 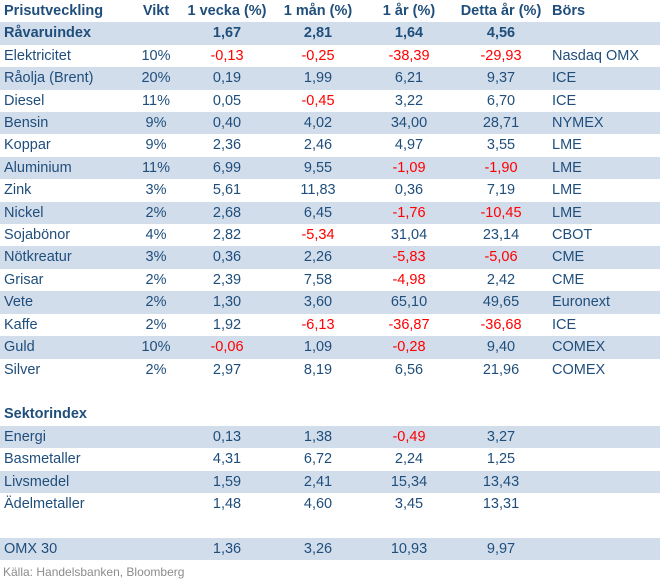 I want to click on cell-name: Elektricitet, so click(x=37, y=55).